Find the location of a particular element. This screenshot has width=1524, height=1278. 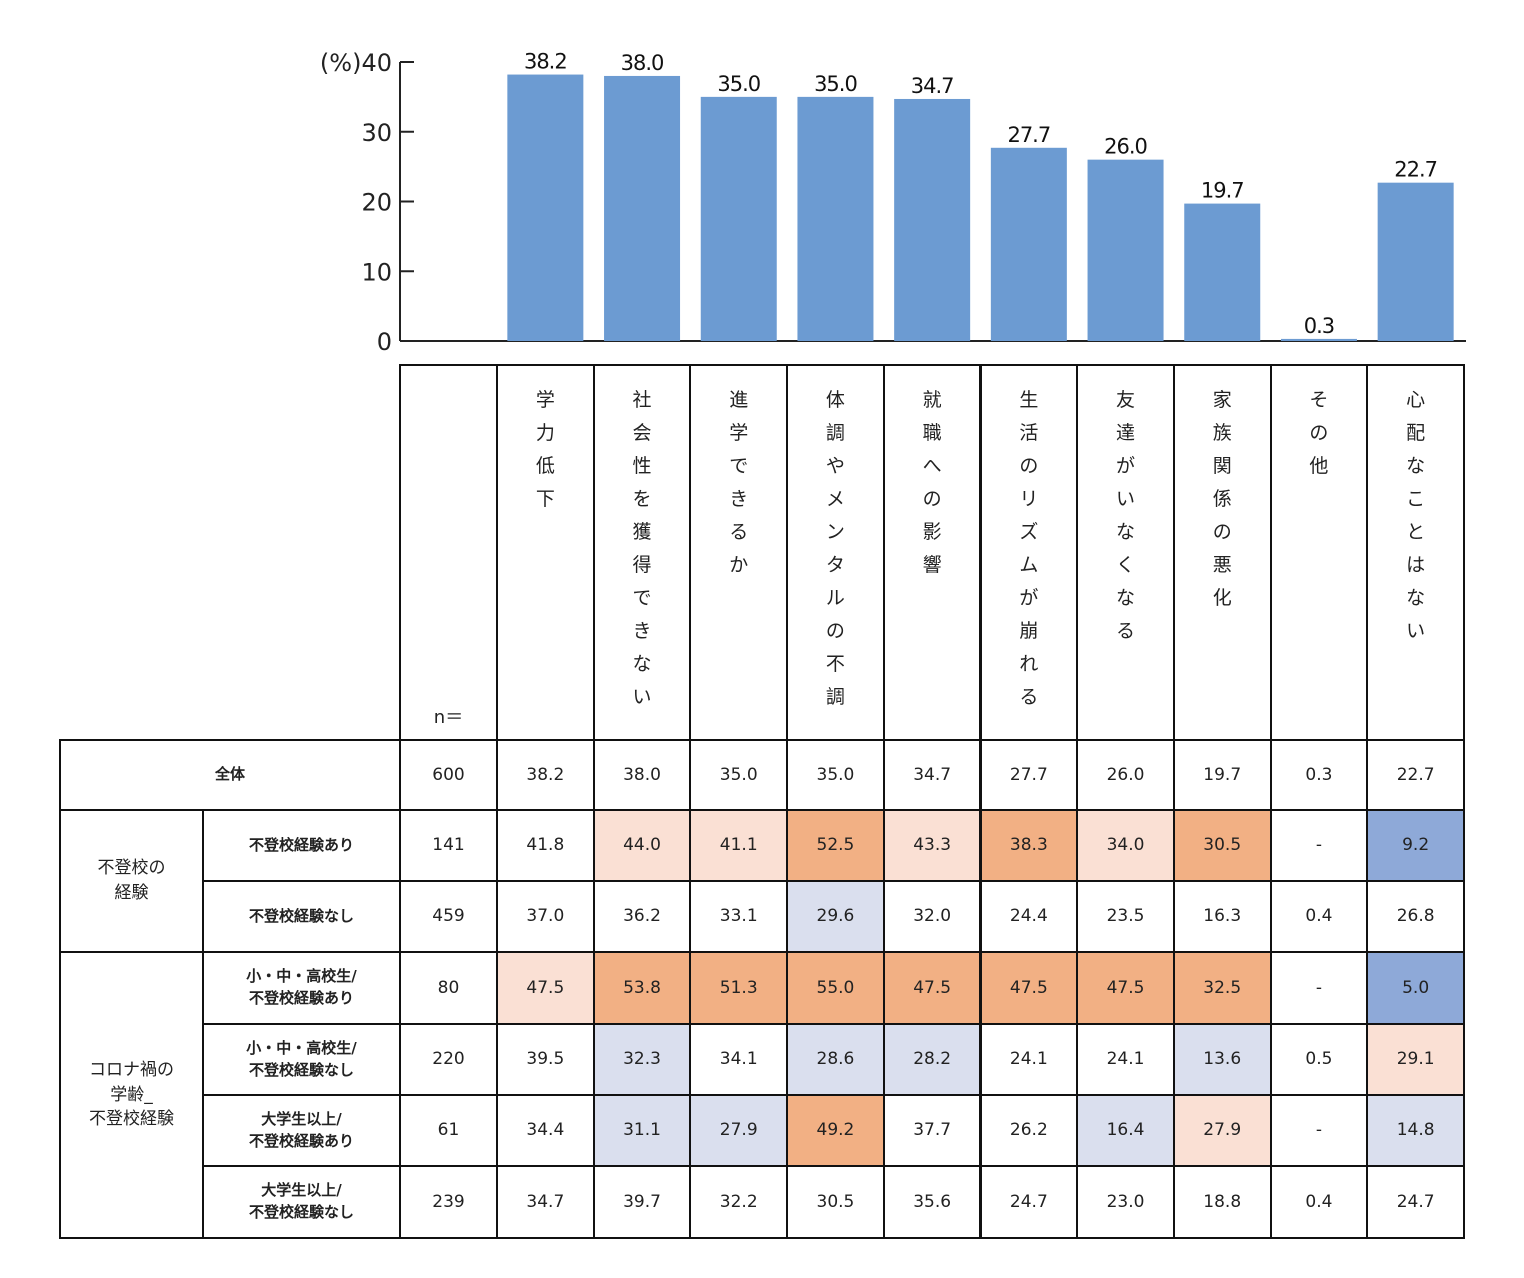

header-char: が is located at coordinates (1126, 466).